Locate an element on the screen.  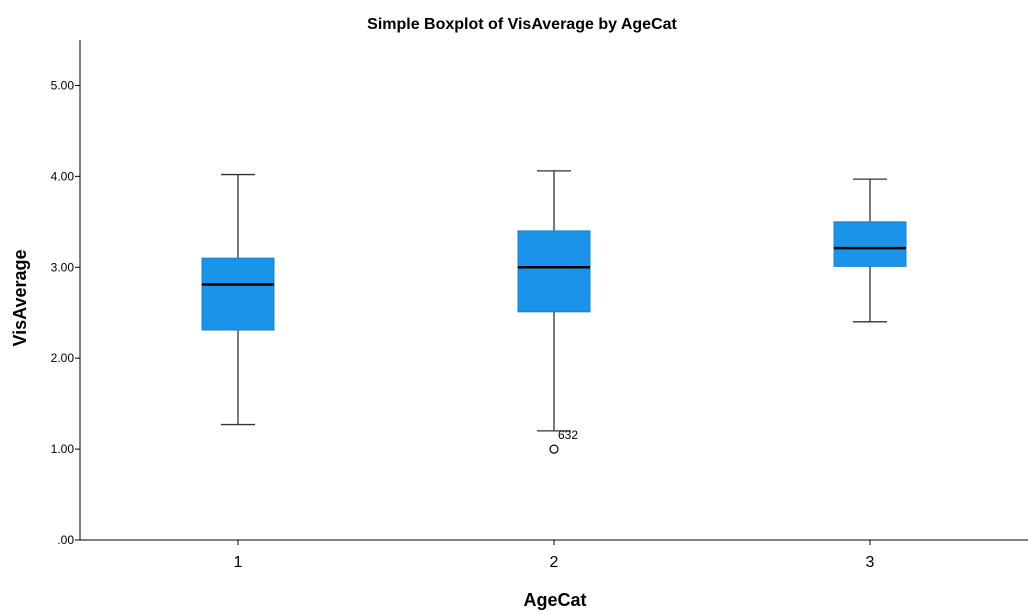
y-tick-label: 1.00 is located at coordinates (63, 449).